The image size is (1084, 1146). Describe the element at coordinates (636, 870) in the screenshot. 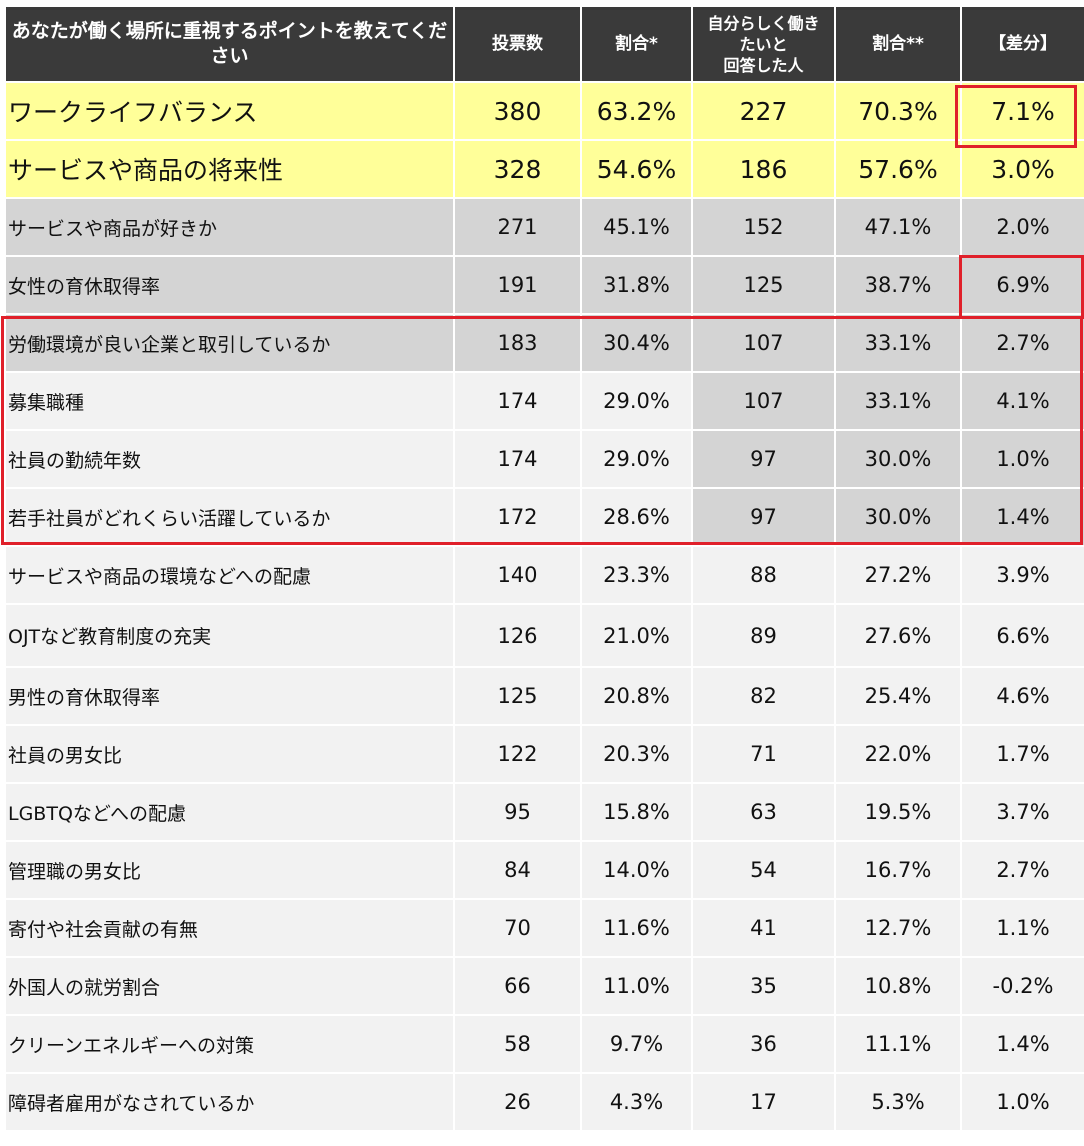

I see `ratio-cell: 14.0%` at that location.